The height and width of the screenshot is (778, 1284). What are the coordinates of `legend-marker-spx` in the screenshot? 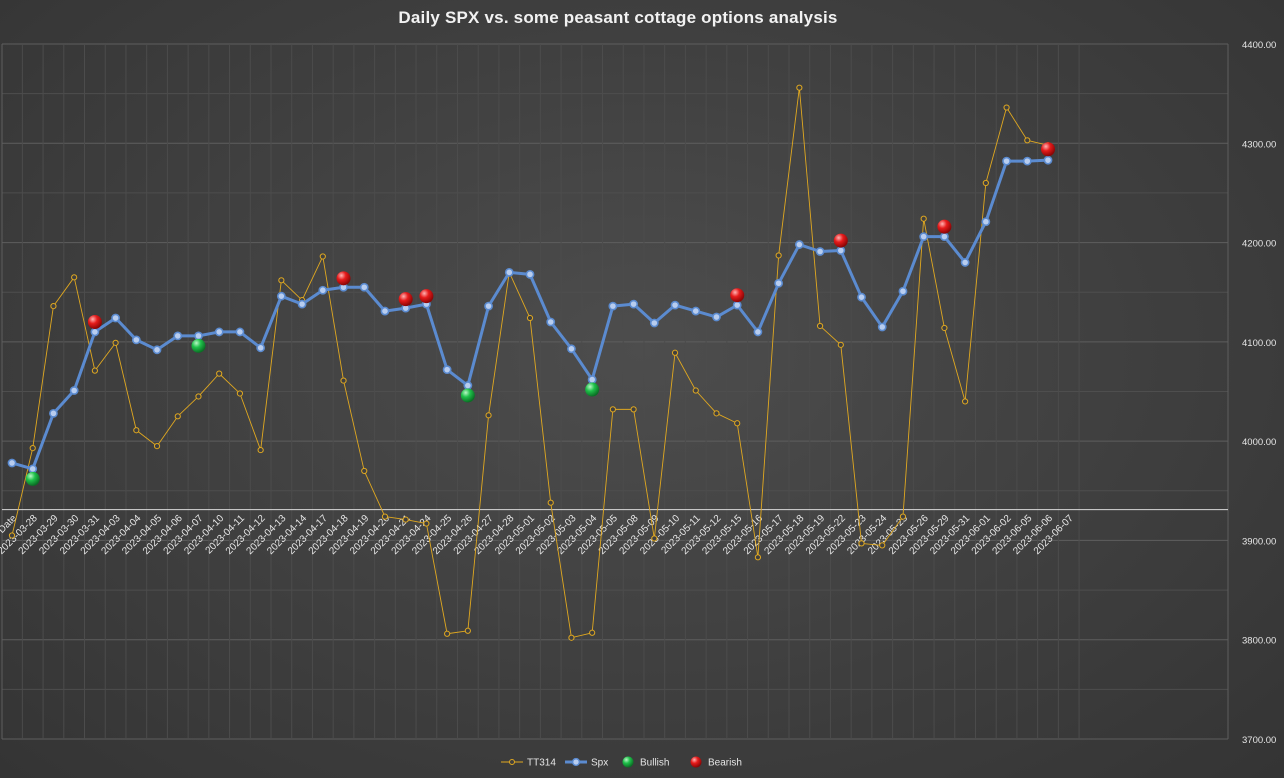 It's located at (576, 762).